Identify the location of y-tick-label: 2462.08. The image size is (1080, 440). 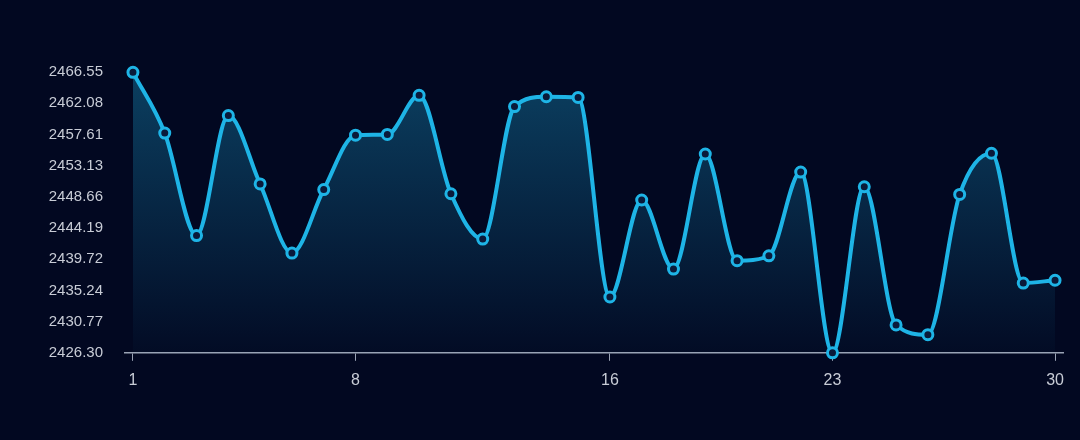
(75, 102).